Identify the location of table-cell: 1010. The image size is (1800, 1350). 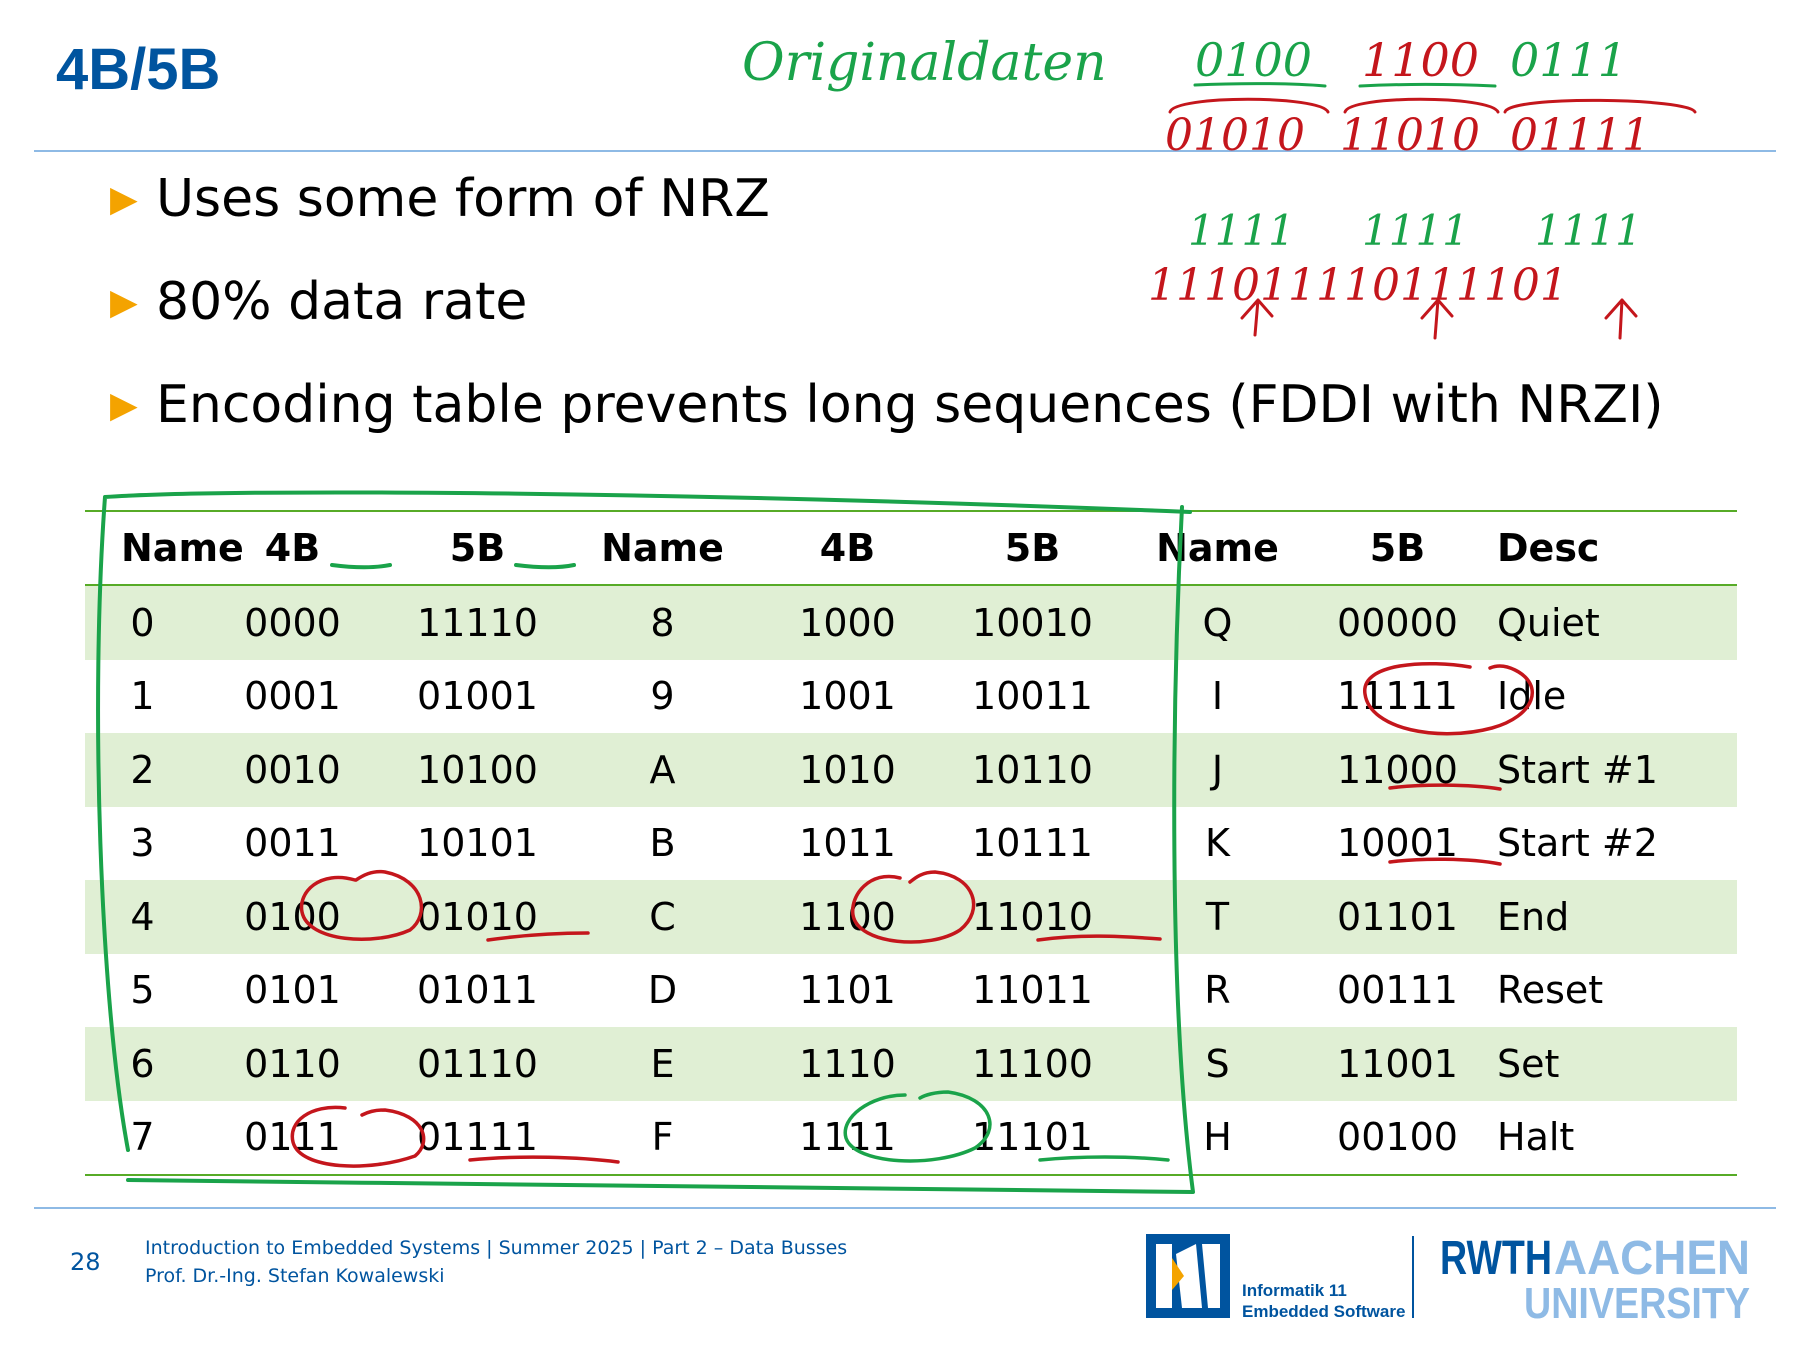
(847, 770).